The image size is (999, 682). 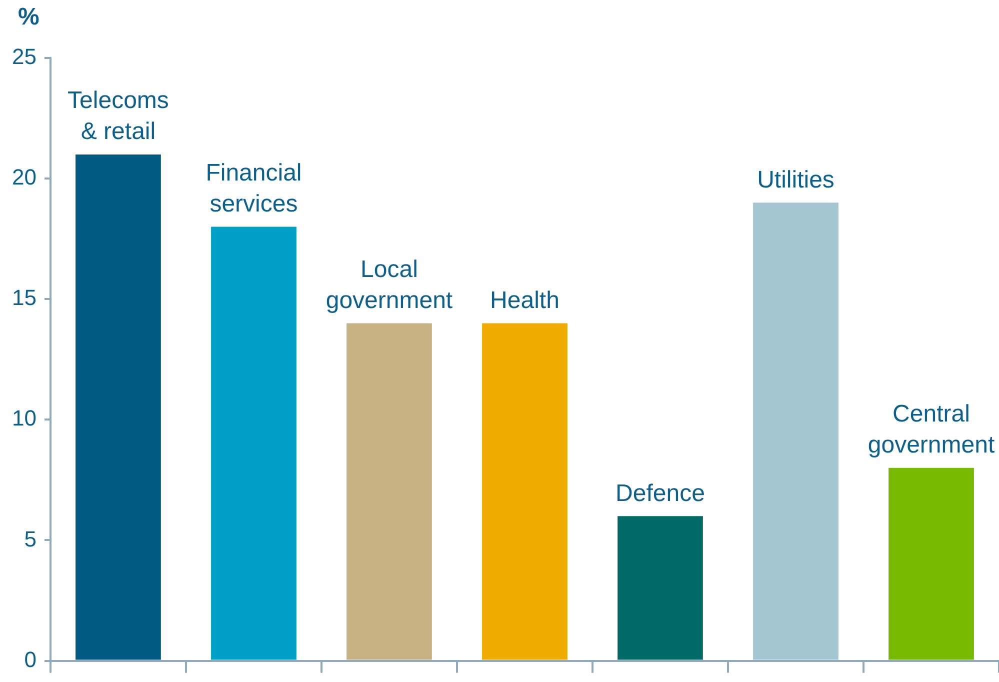 What do you see at coordinates (30, 539) in the screenshot?
I see `y-tick-label: 5` at bounding box center [30, 539].